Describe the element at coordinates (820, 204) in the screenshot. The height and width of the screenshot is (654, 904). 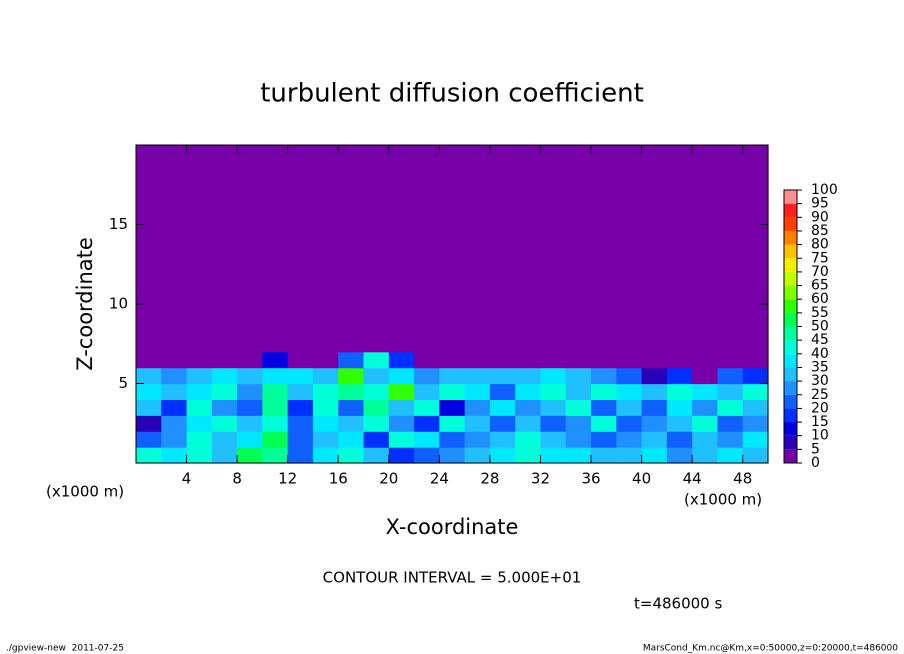
I see `colorbar-label: 95` at that location.